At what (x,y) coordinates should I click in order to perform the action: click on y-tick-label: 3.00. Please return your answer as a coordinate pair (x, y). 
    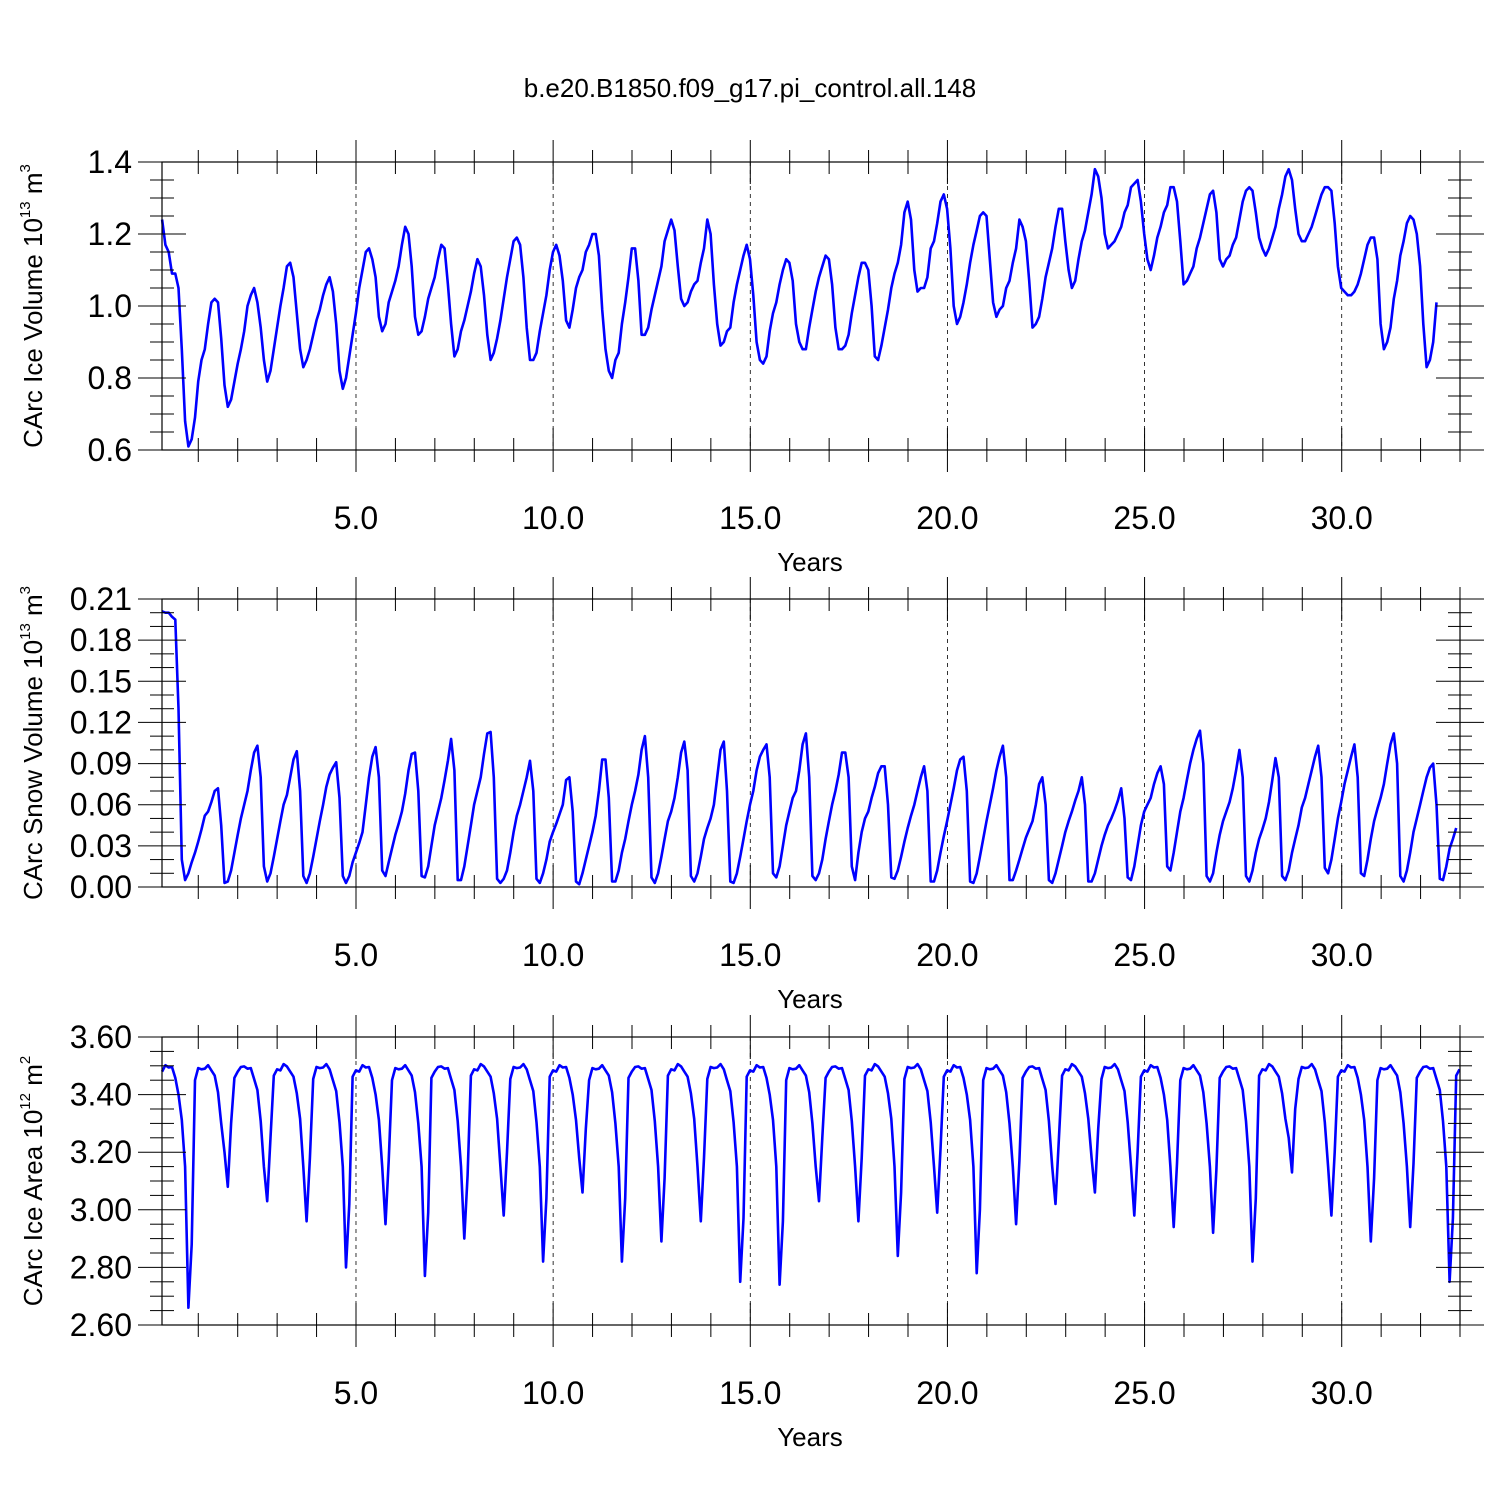
    Looking at the image, I should click on (101, 1210).